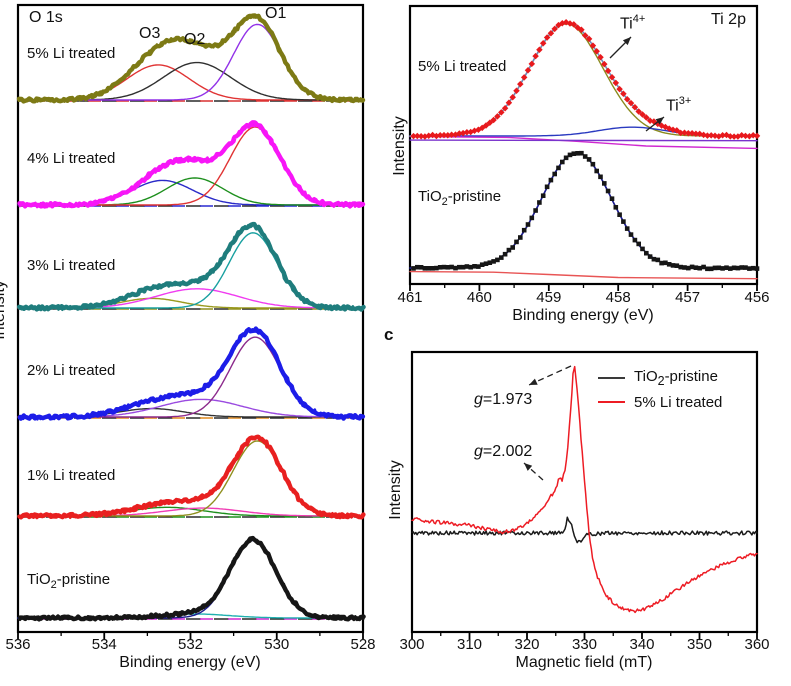 This screenshot has width=791, height=686. I want to click on annotation-g2002: g=2.002, so click(503, 451).